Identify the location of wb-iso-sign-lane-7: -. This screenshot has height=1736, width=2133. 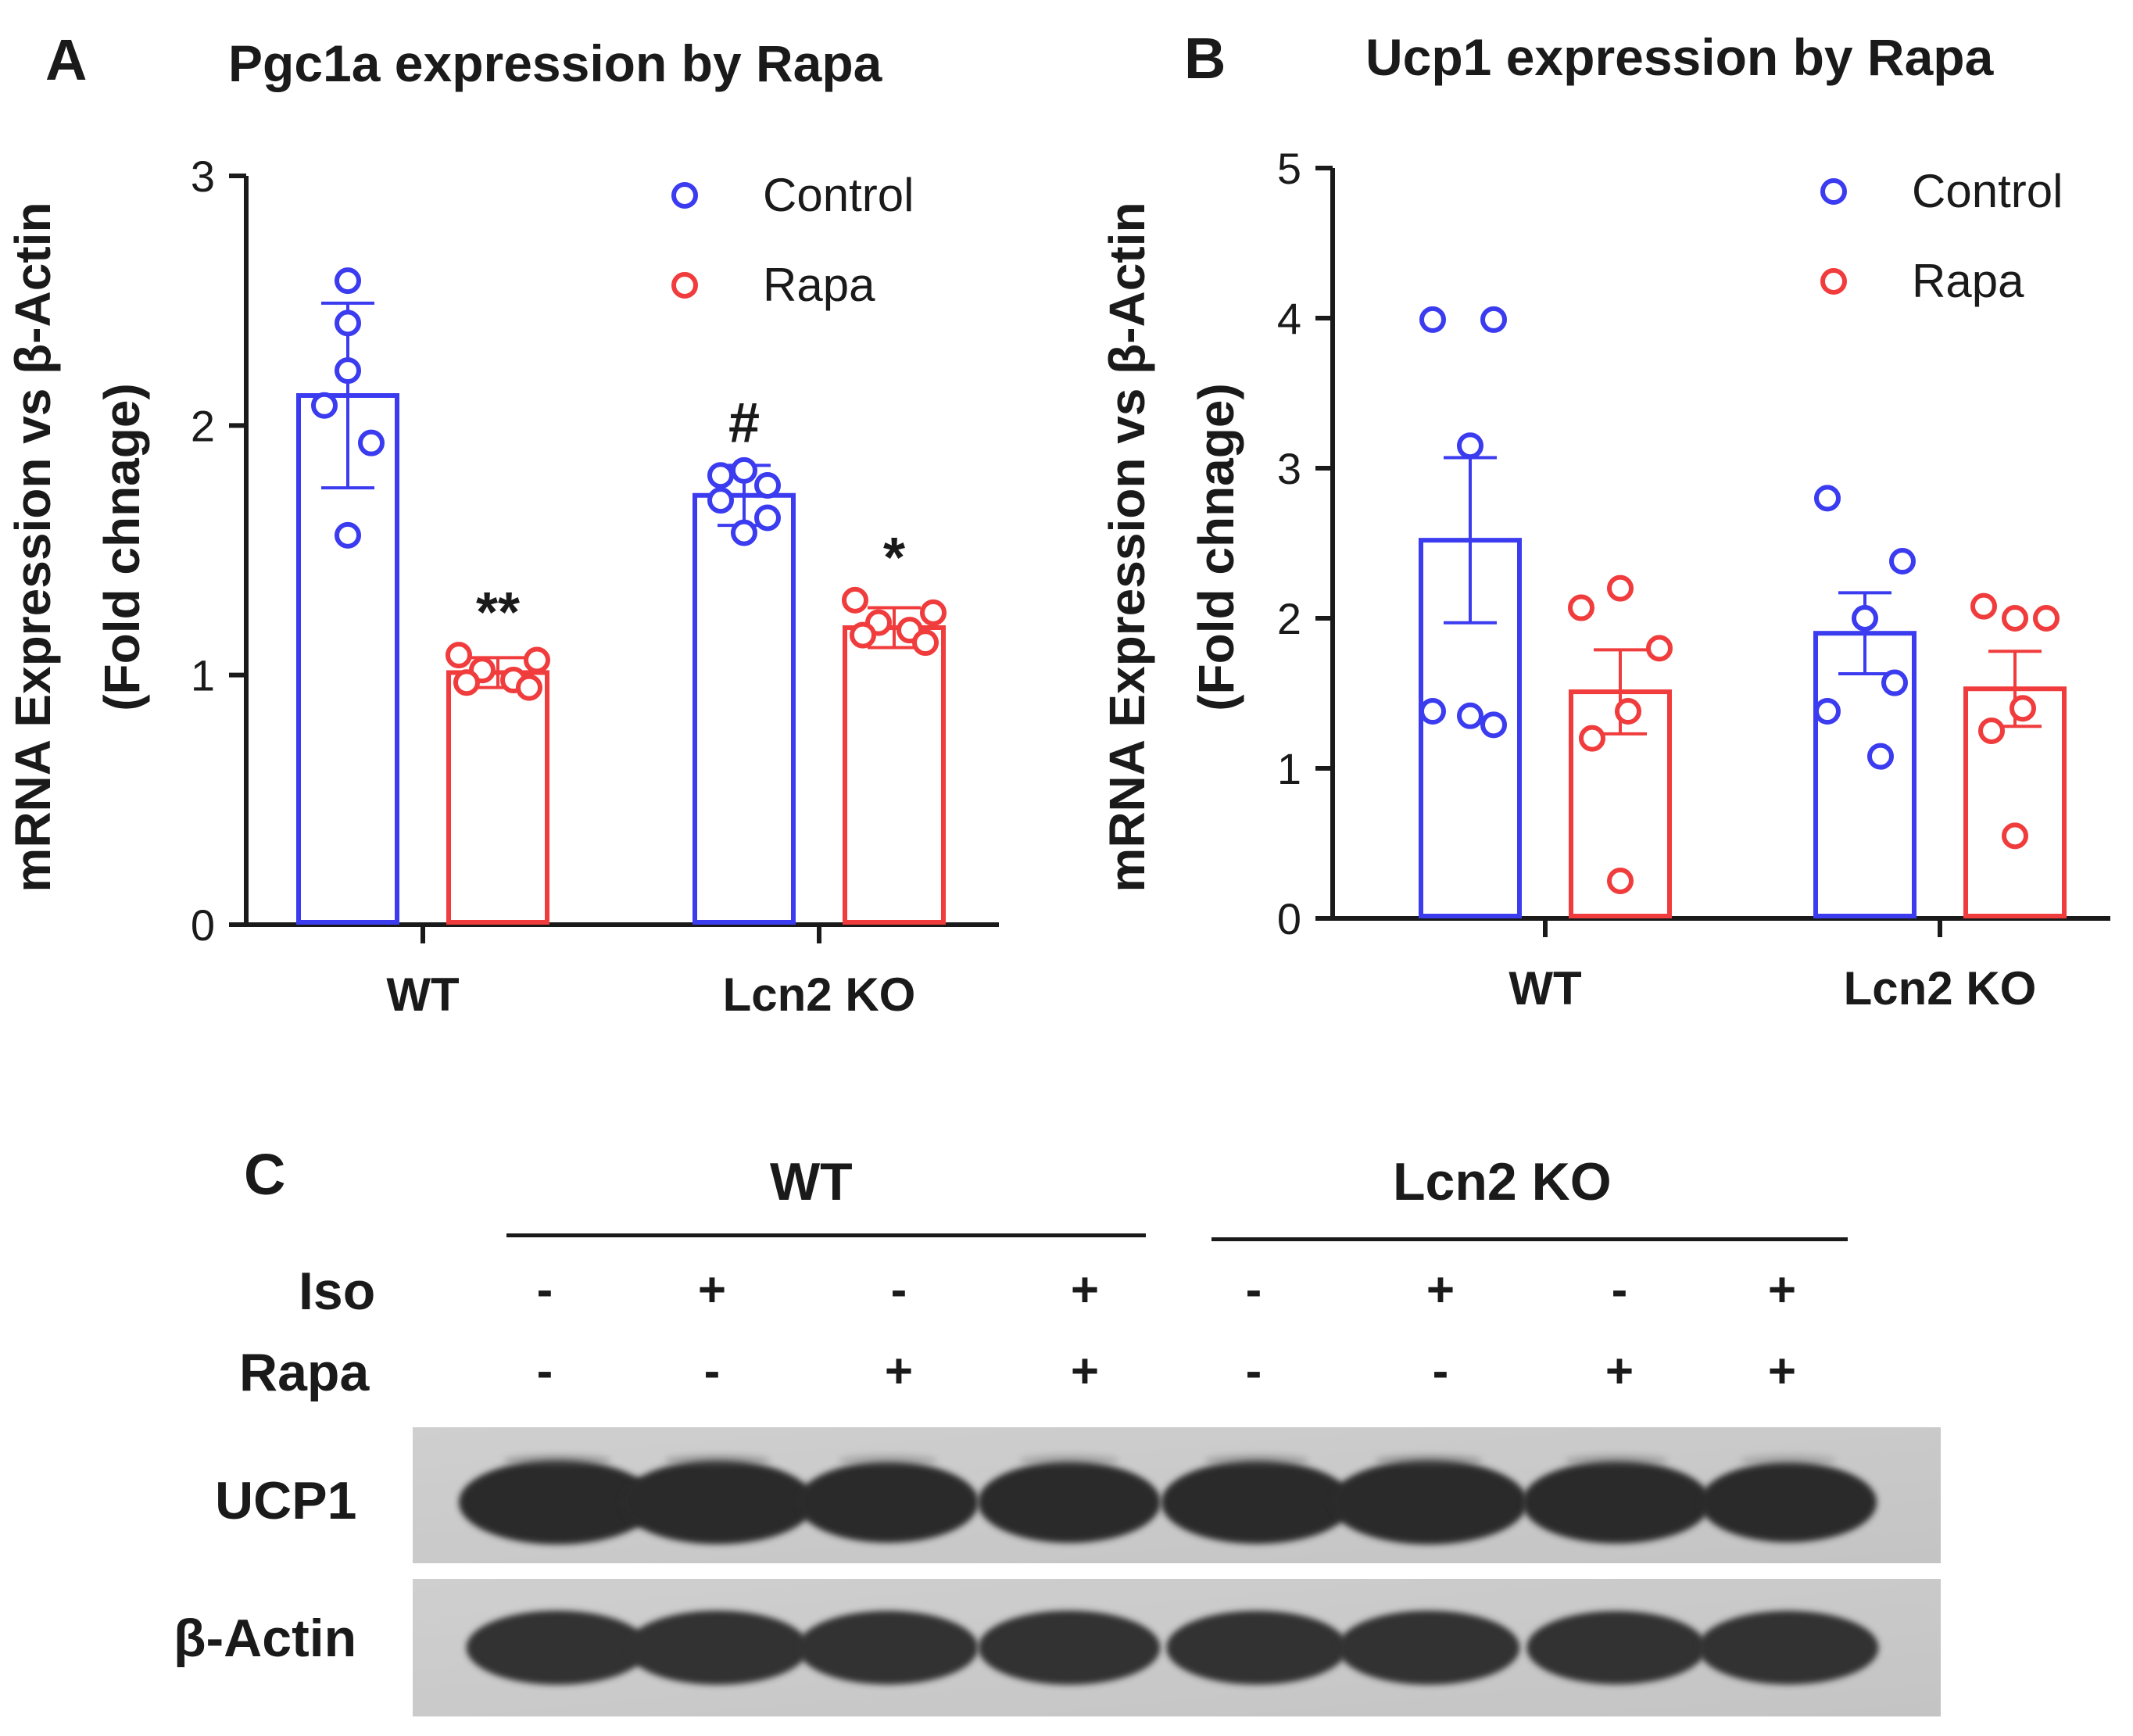
(1619, 1290).